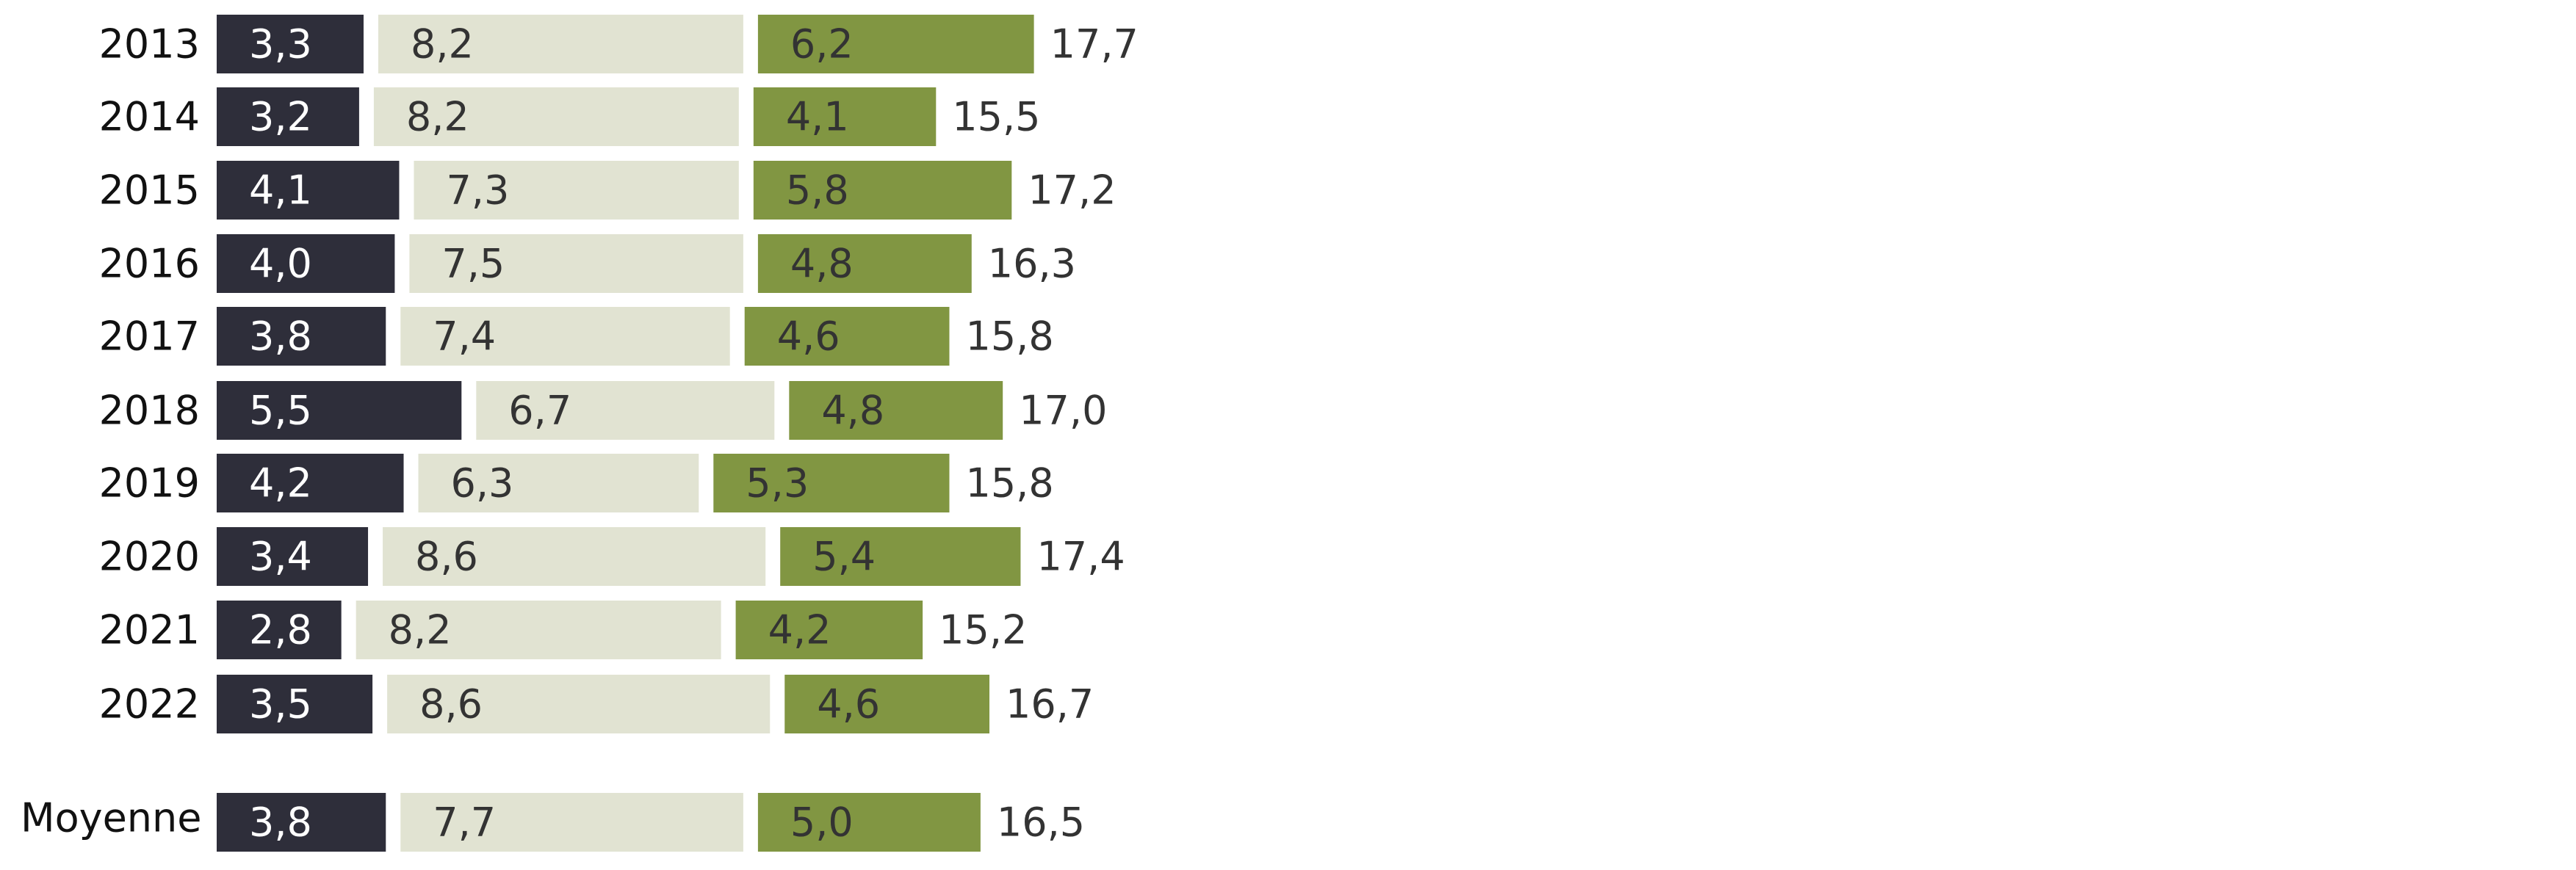 The height and width of the screenshot is (870, 2576). What do you see at coordinates (150, 483) in the screenshot?
I see `category-label: 2019` at bounding box center [150, 483].